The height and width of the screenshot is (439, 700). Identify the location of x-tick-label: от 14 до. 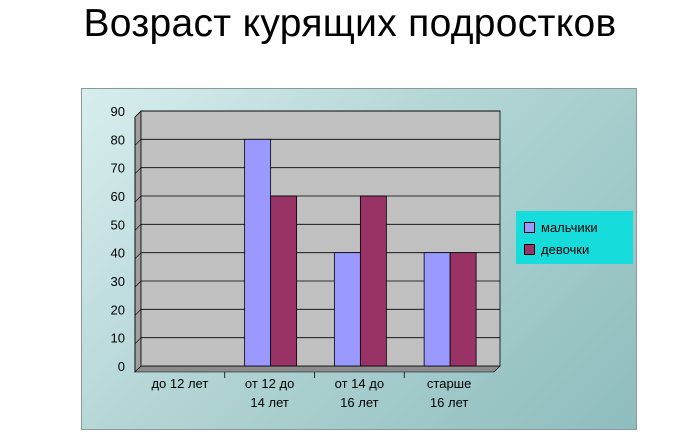
(359, 383).